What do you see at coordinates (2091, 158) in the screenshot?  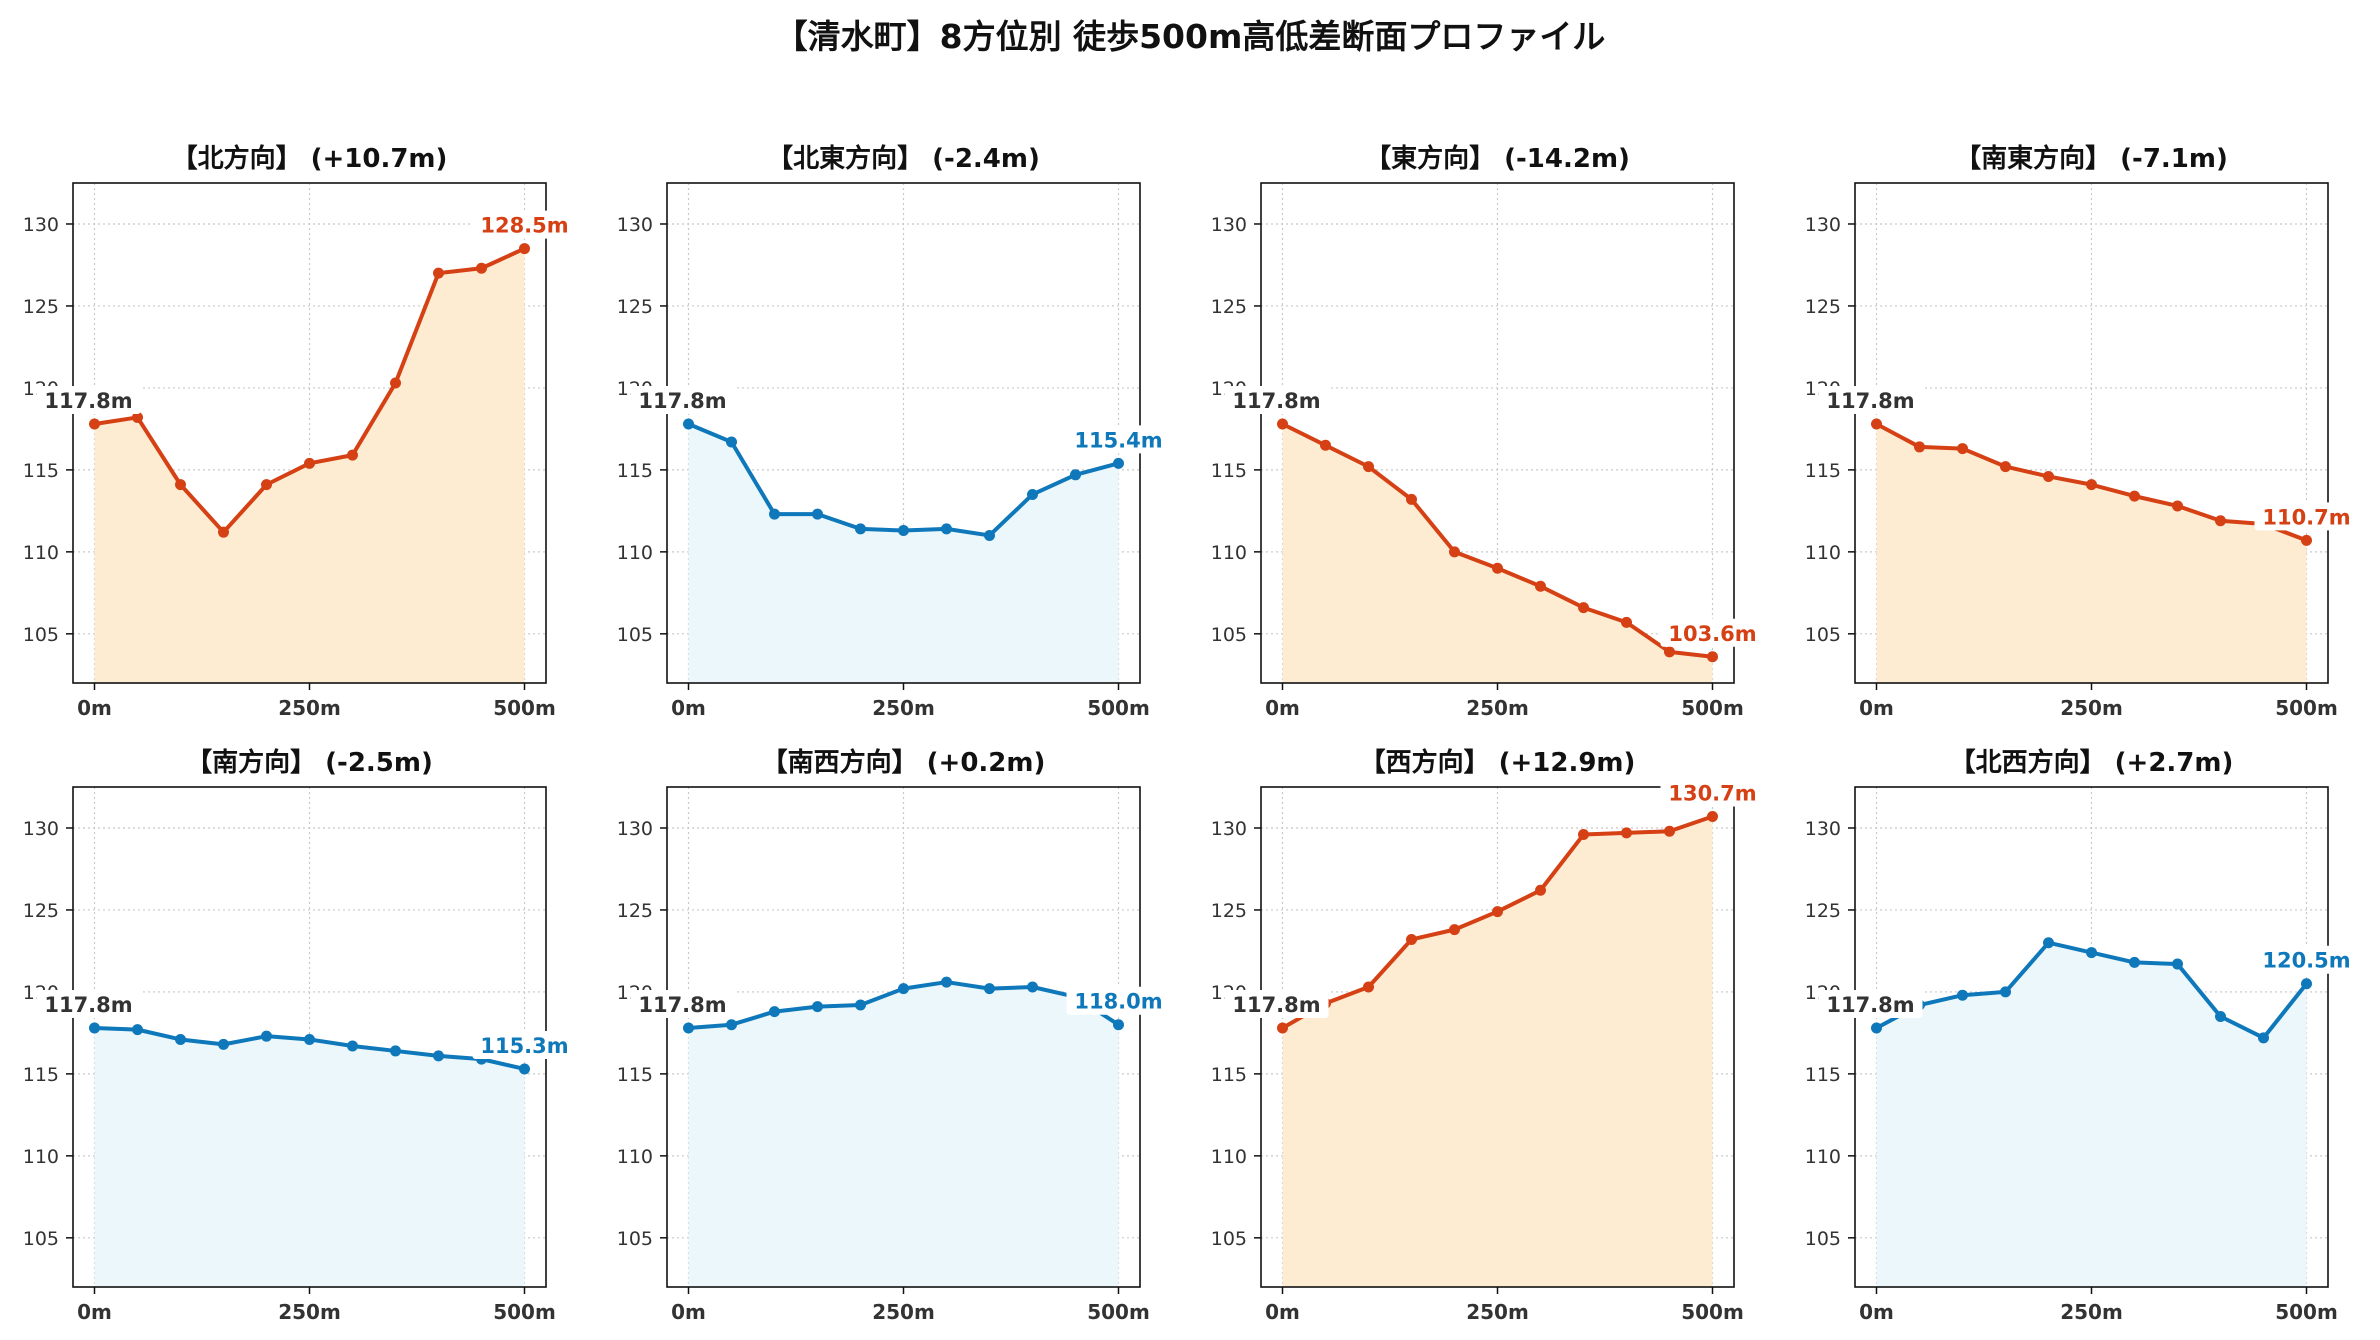 I see `panel-title: 【南東方向】 (-7.1m)` at bounding box center [2091, 158].